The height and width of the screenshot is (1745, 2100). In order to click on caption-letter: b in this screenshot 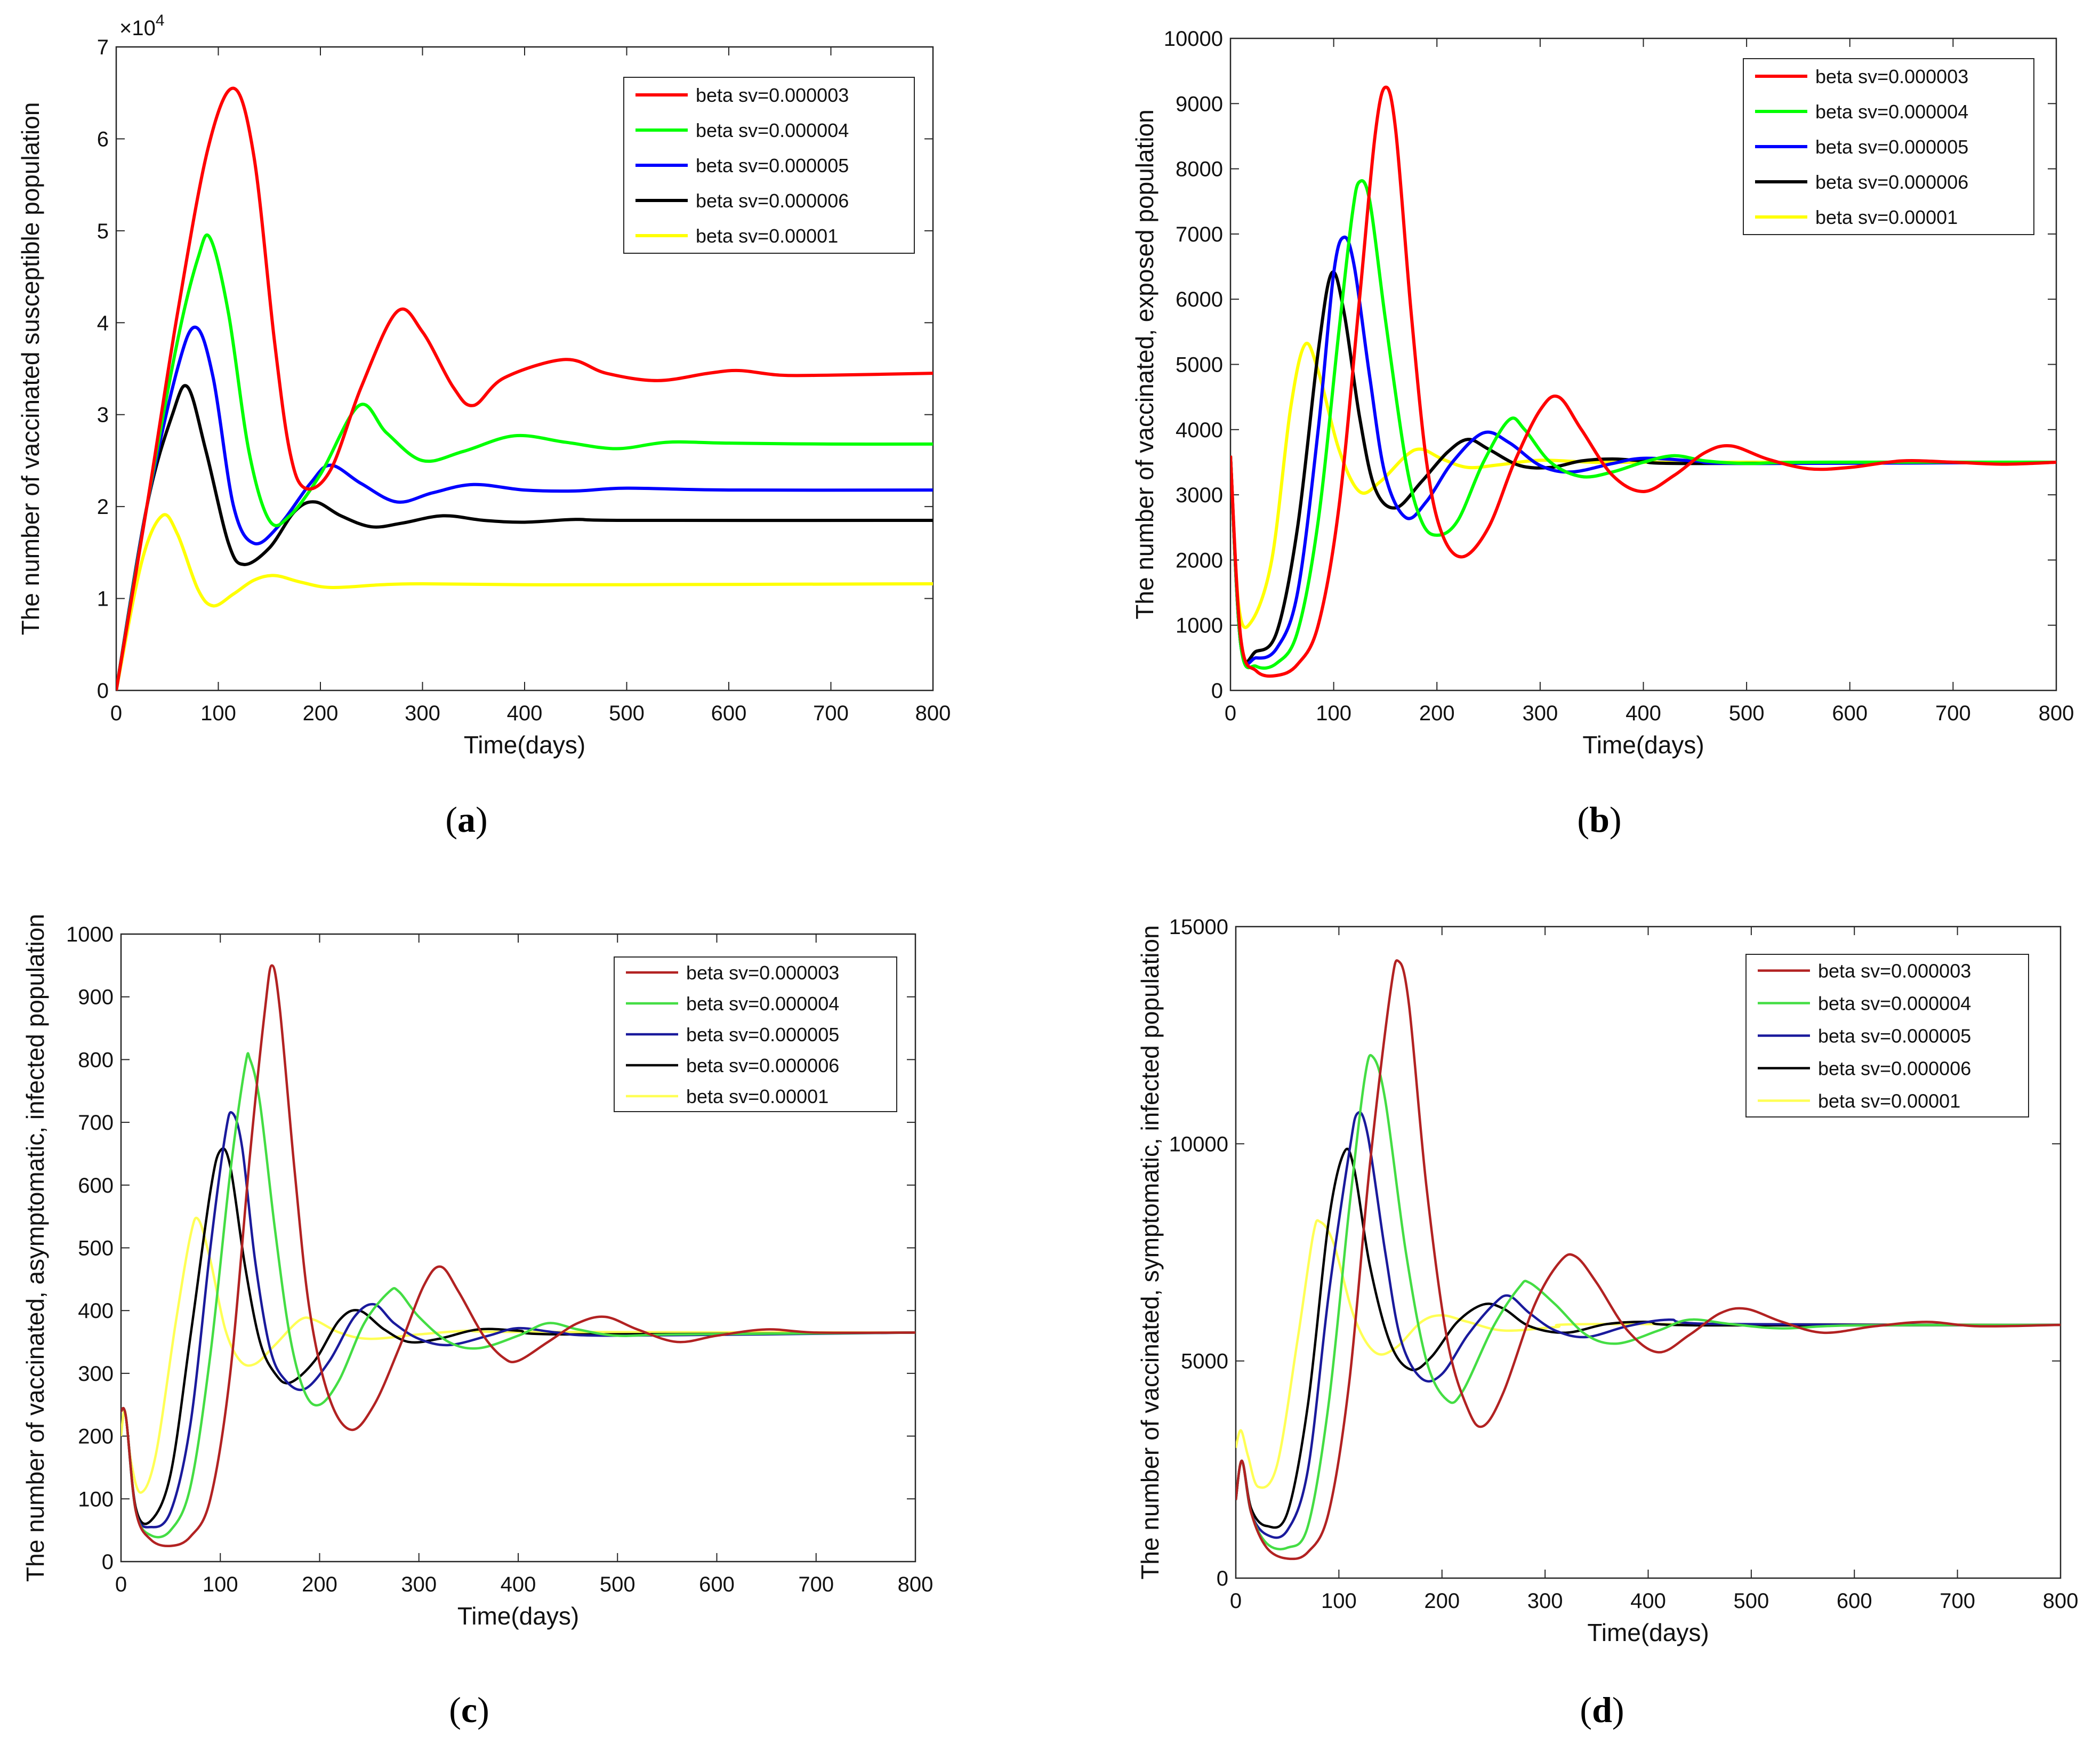, I will do `click(1599, 819)`.